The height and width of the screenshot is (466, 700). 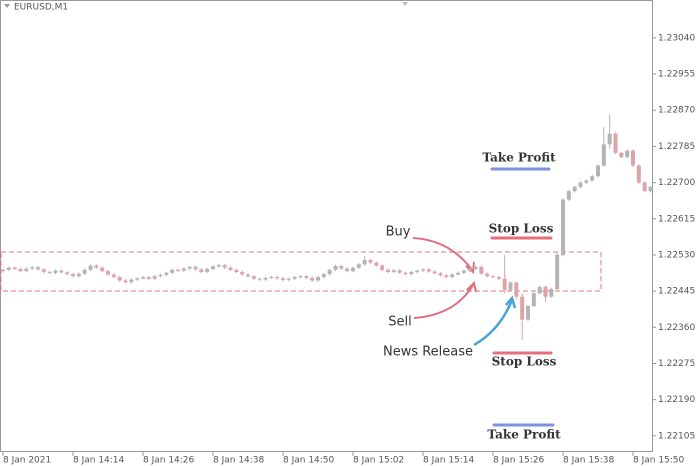 I want to click on y-tick-label: 1.22615, so click(x=676, y=219).